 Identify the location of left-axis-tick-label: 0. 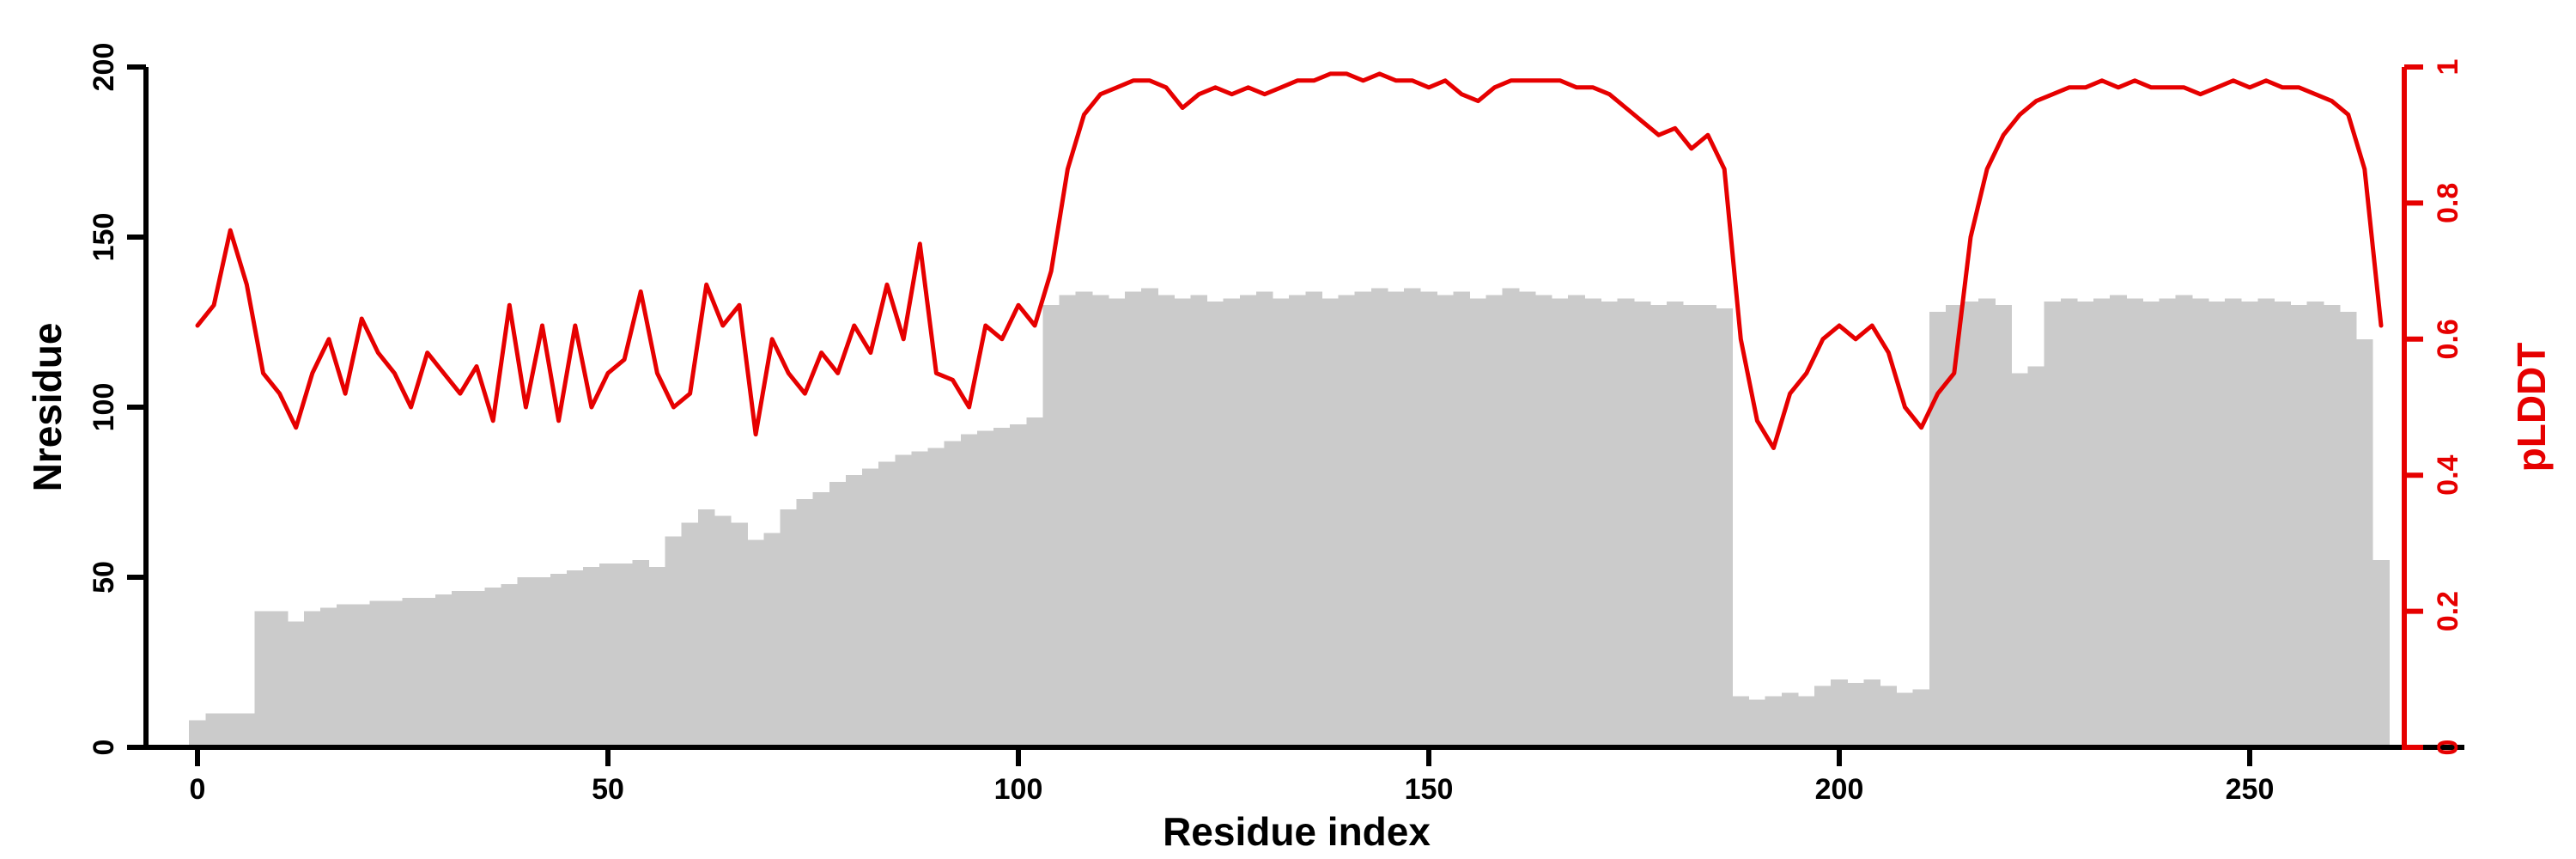
(104, 748).